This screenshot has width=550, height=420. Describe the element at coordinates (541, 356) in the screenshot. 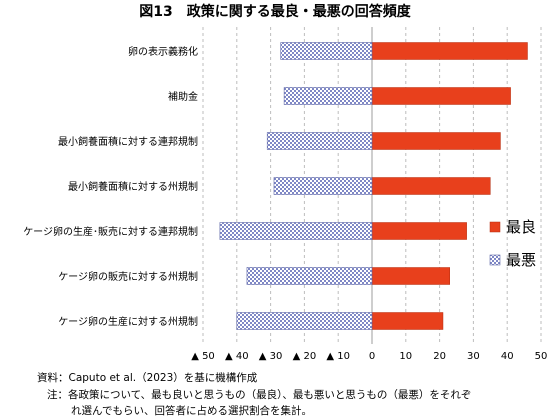

I see `x-tick-label: 50` at that location.